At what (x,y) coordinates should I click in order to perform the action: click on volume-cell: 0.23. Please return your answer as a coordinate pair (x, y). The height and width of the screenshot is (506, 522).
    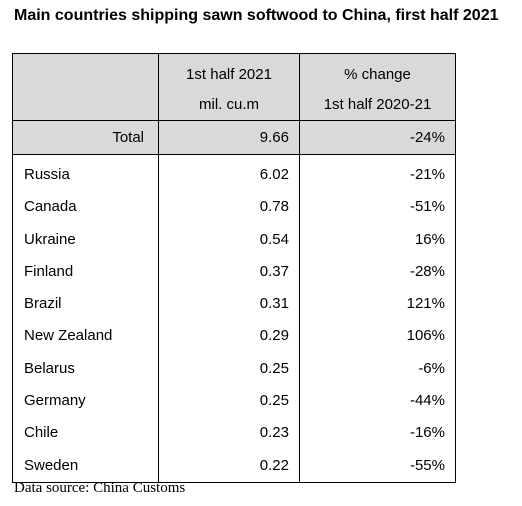
    Looking at the image, I should click on (274, 433).